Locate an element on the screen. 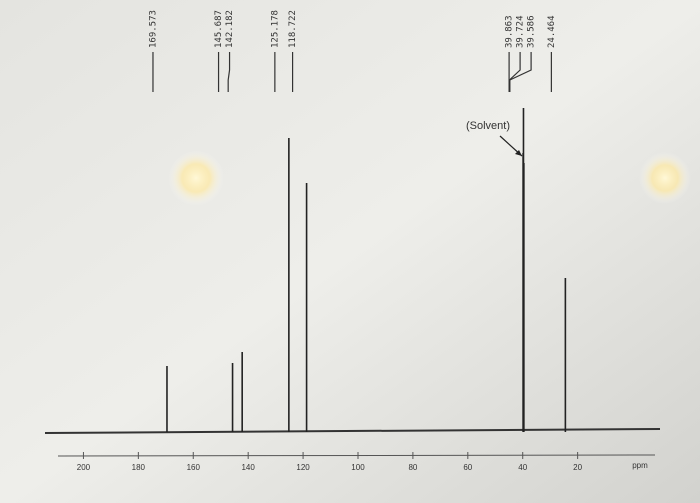  peak-label: 39.863 is located at coordinates (510, 31).